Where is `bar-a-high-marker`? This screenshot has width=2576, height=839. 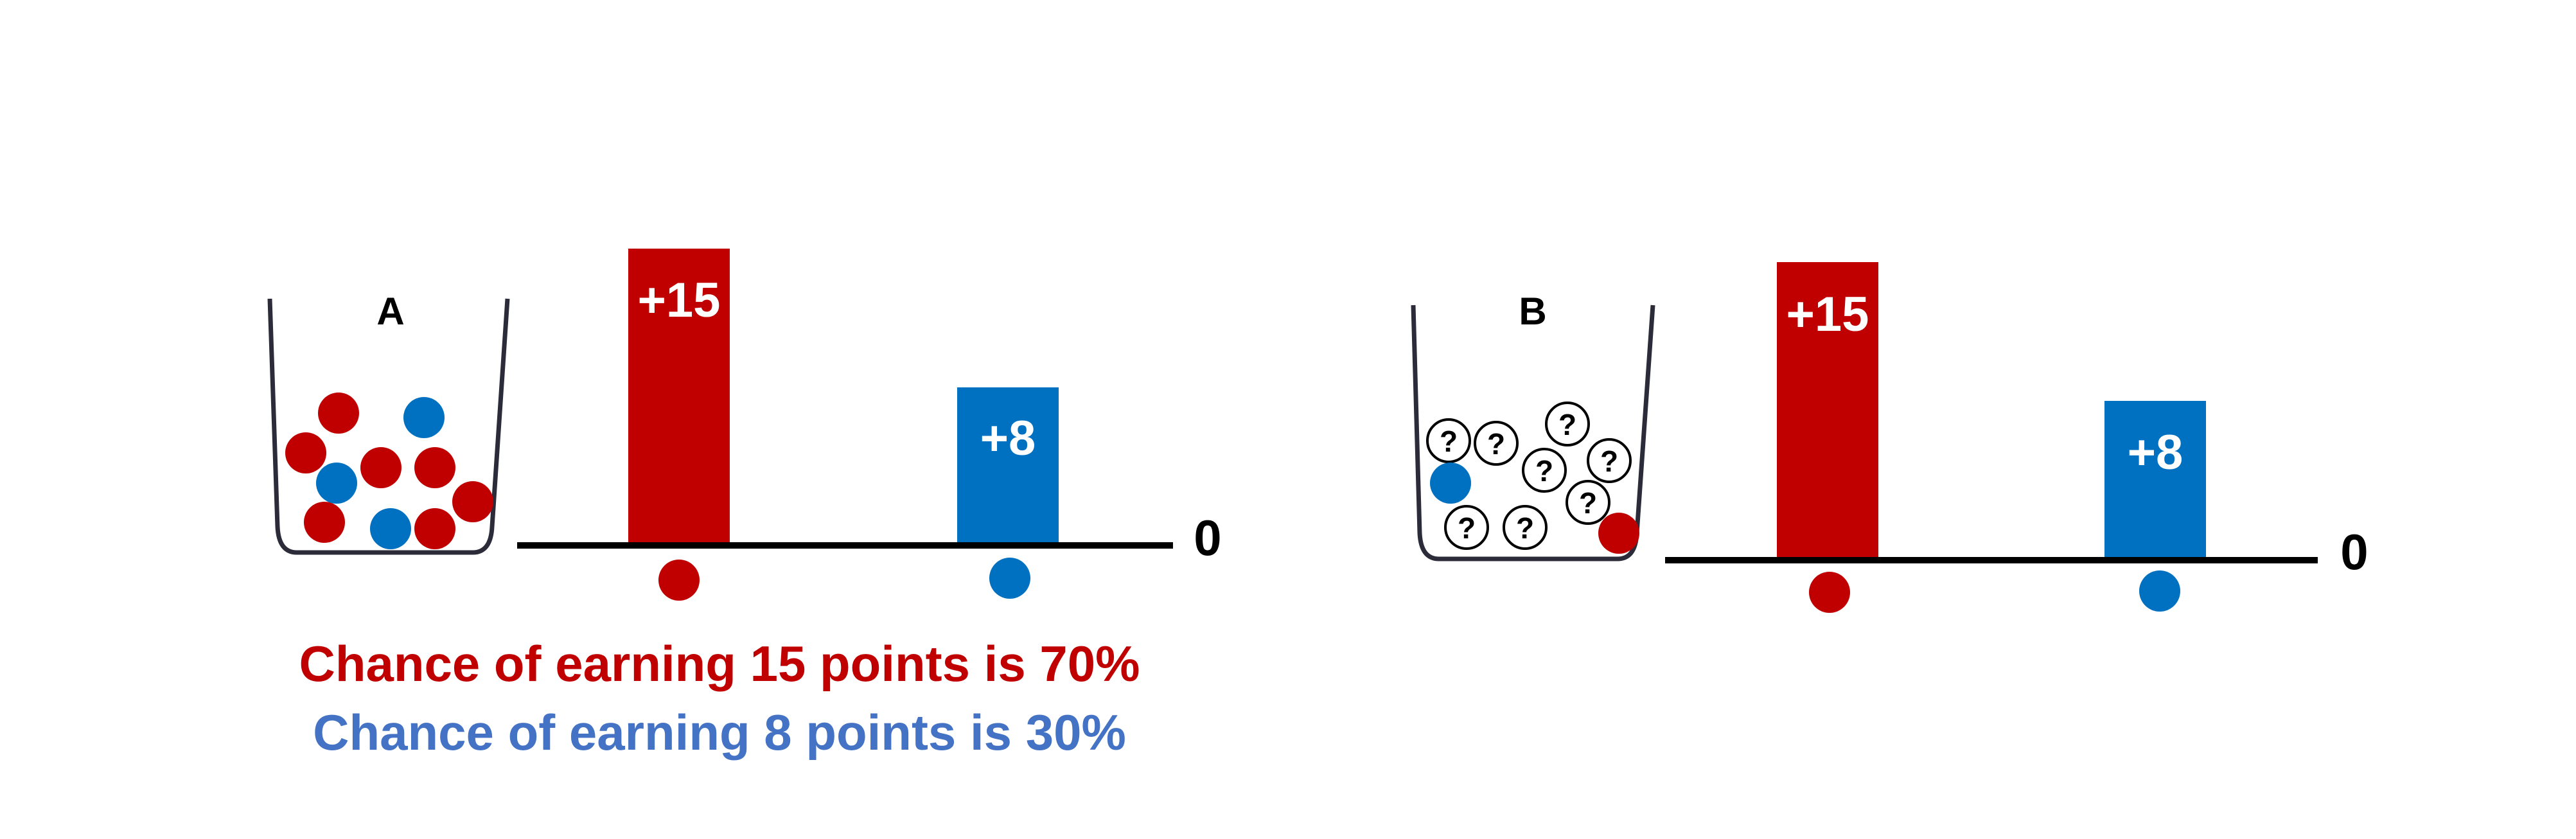
bar-a-high-marker is located at coordinates (679, 580).